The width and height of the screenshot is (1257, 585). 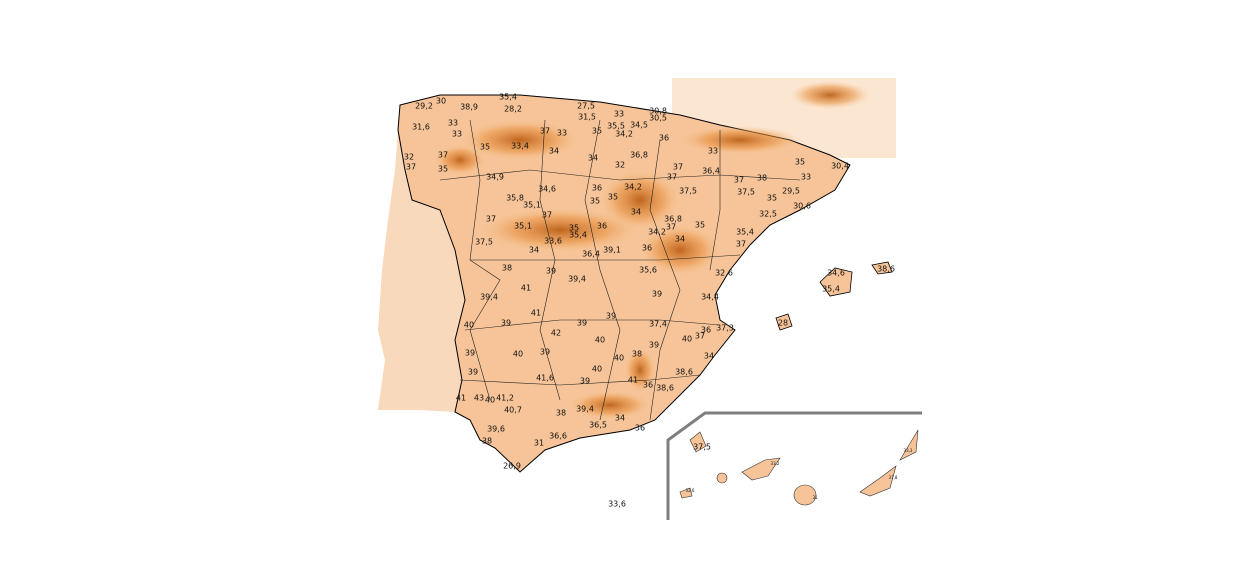 I want to click on temperature-label: 33,2, so click(x=775, y=463).